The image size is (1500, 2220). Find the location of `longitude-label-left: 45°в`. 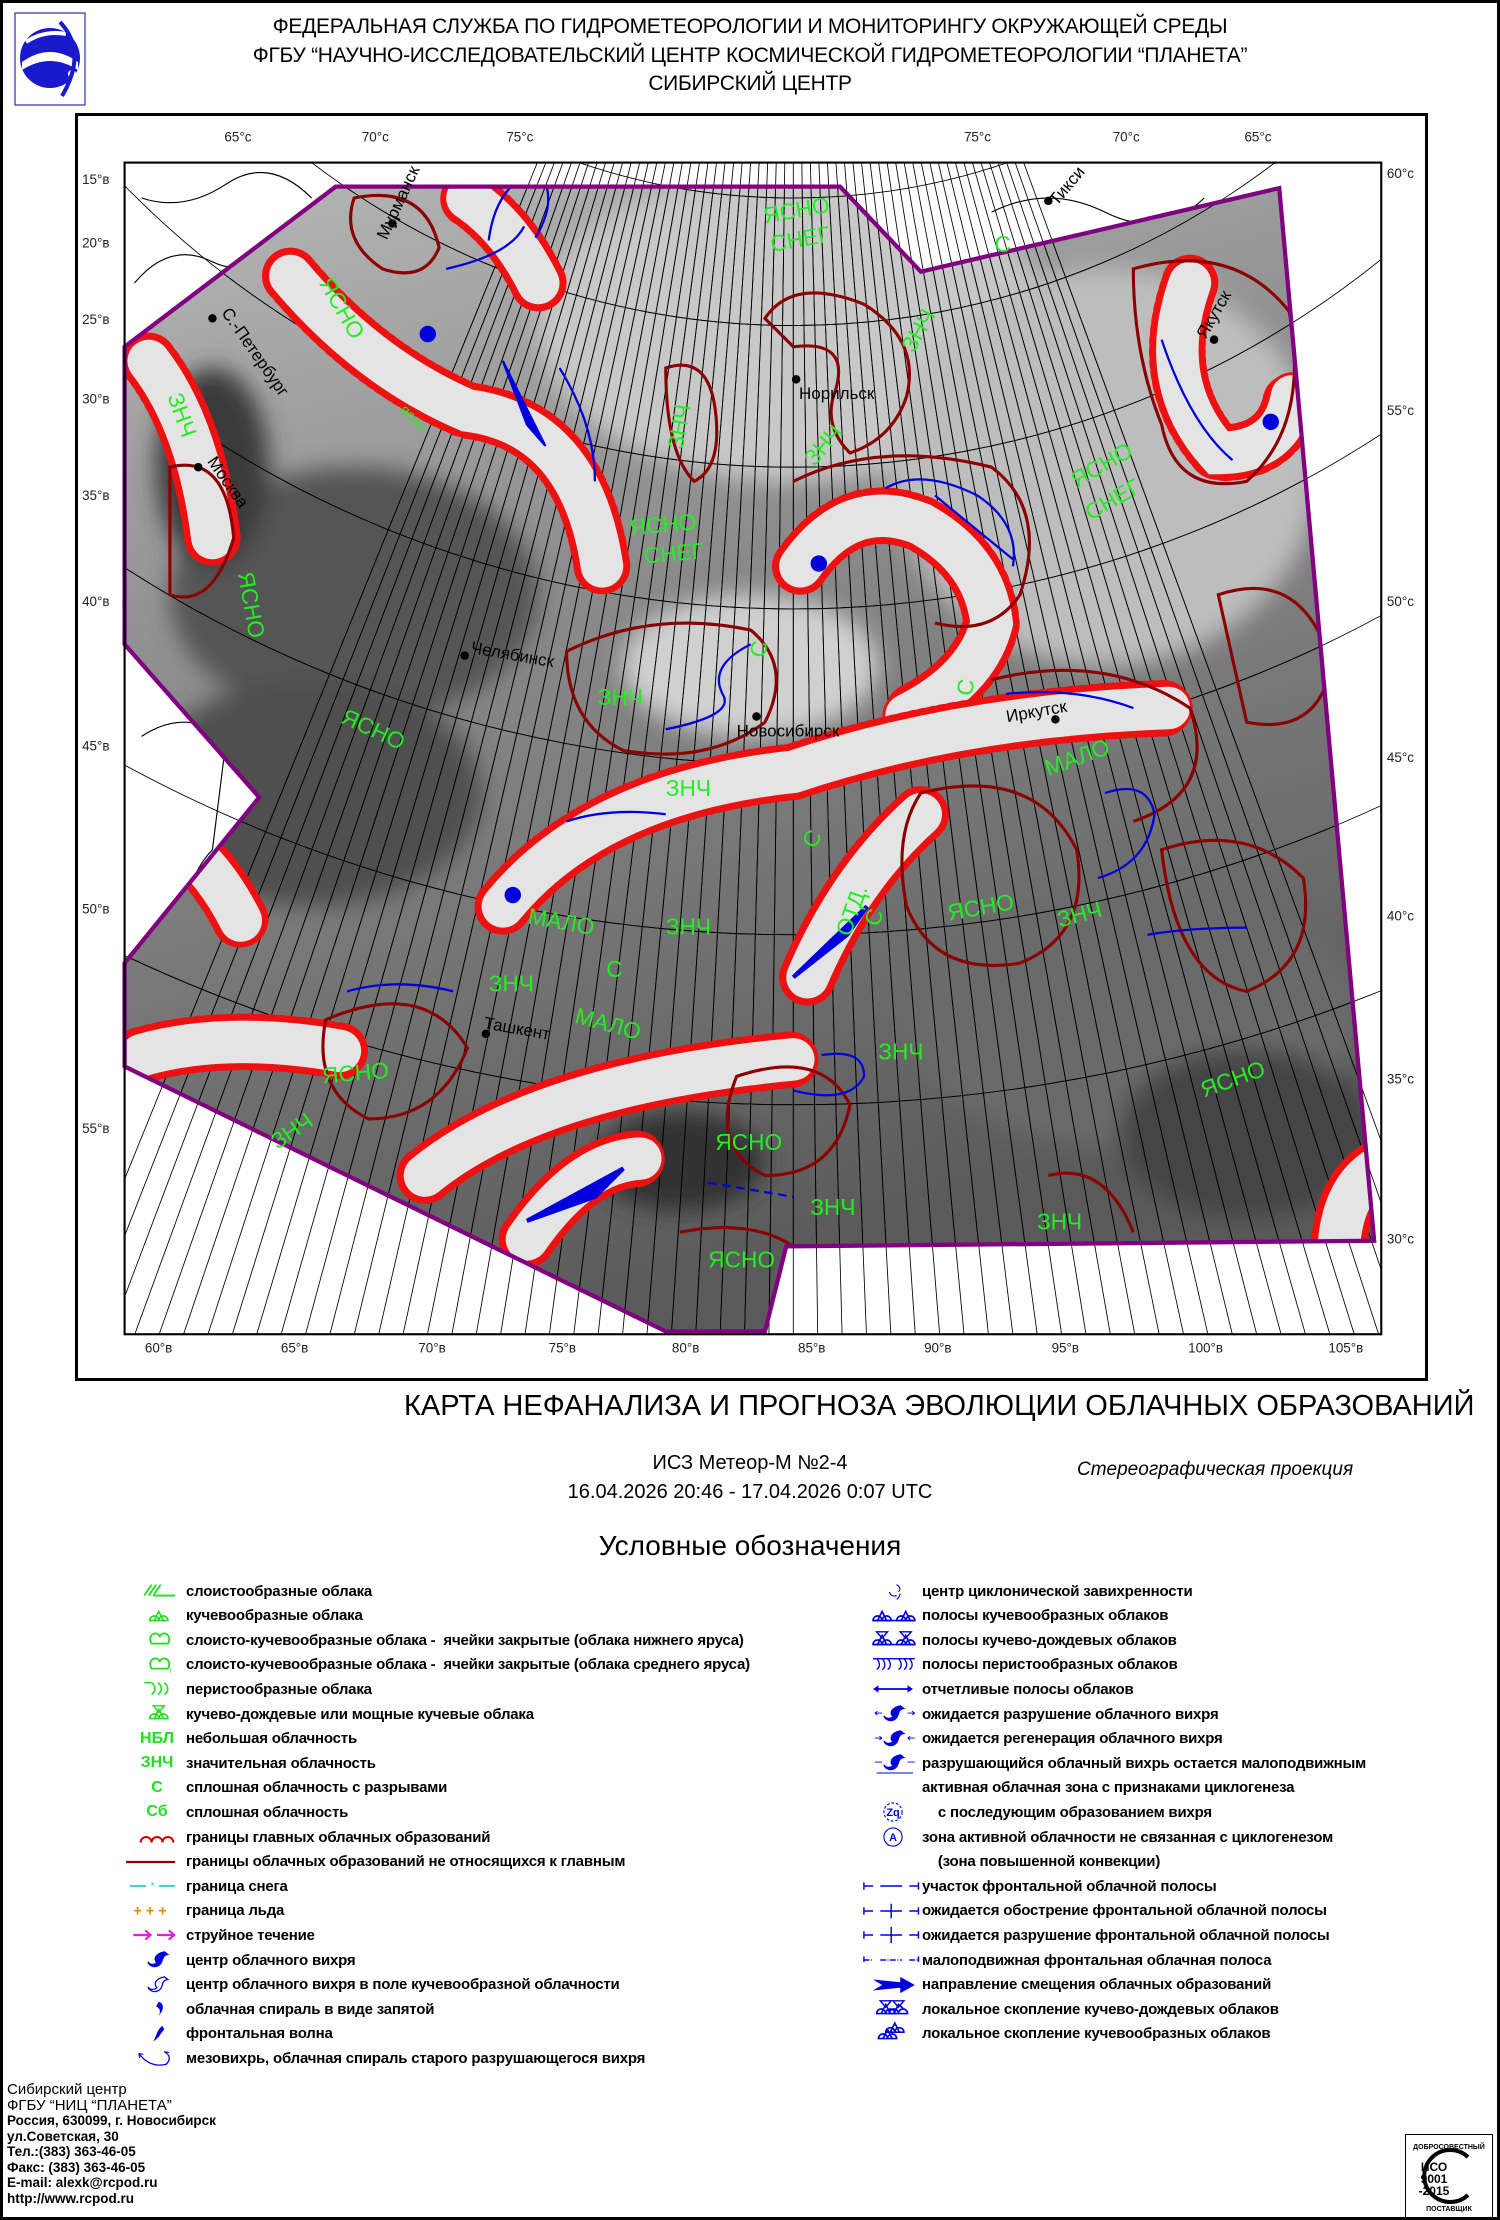

longitude-label-left: 45°в is located at coordinates (95, 746).